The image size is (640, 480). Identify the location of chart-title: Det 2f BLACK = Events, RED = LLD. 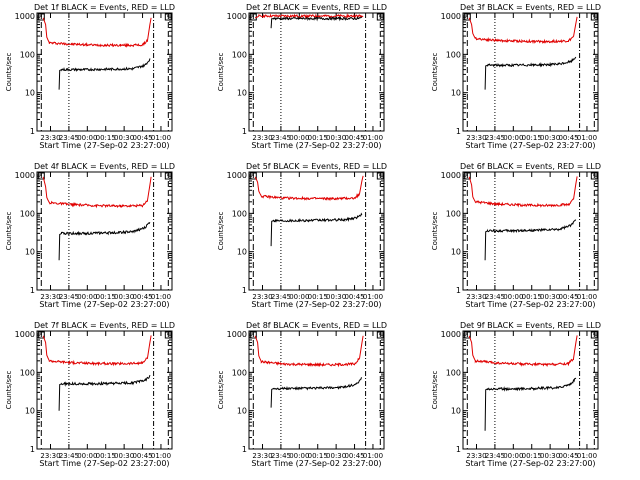
(316, 7).